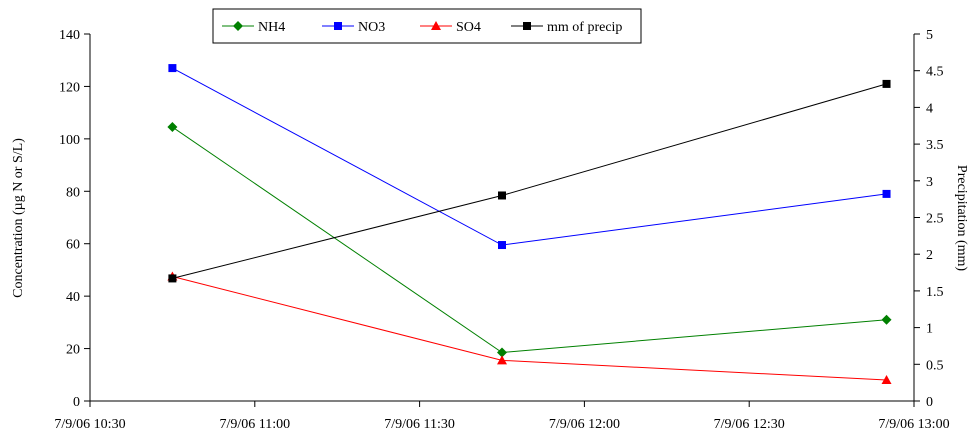 The image size is (970, 444). Describe the element at coordinates (89, 424) in the screenshot. I see `x-tick-label: 7/9/06 10:30` at that location.